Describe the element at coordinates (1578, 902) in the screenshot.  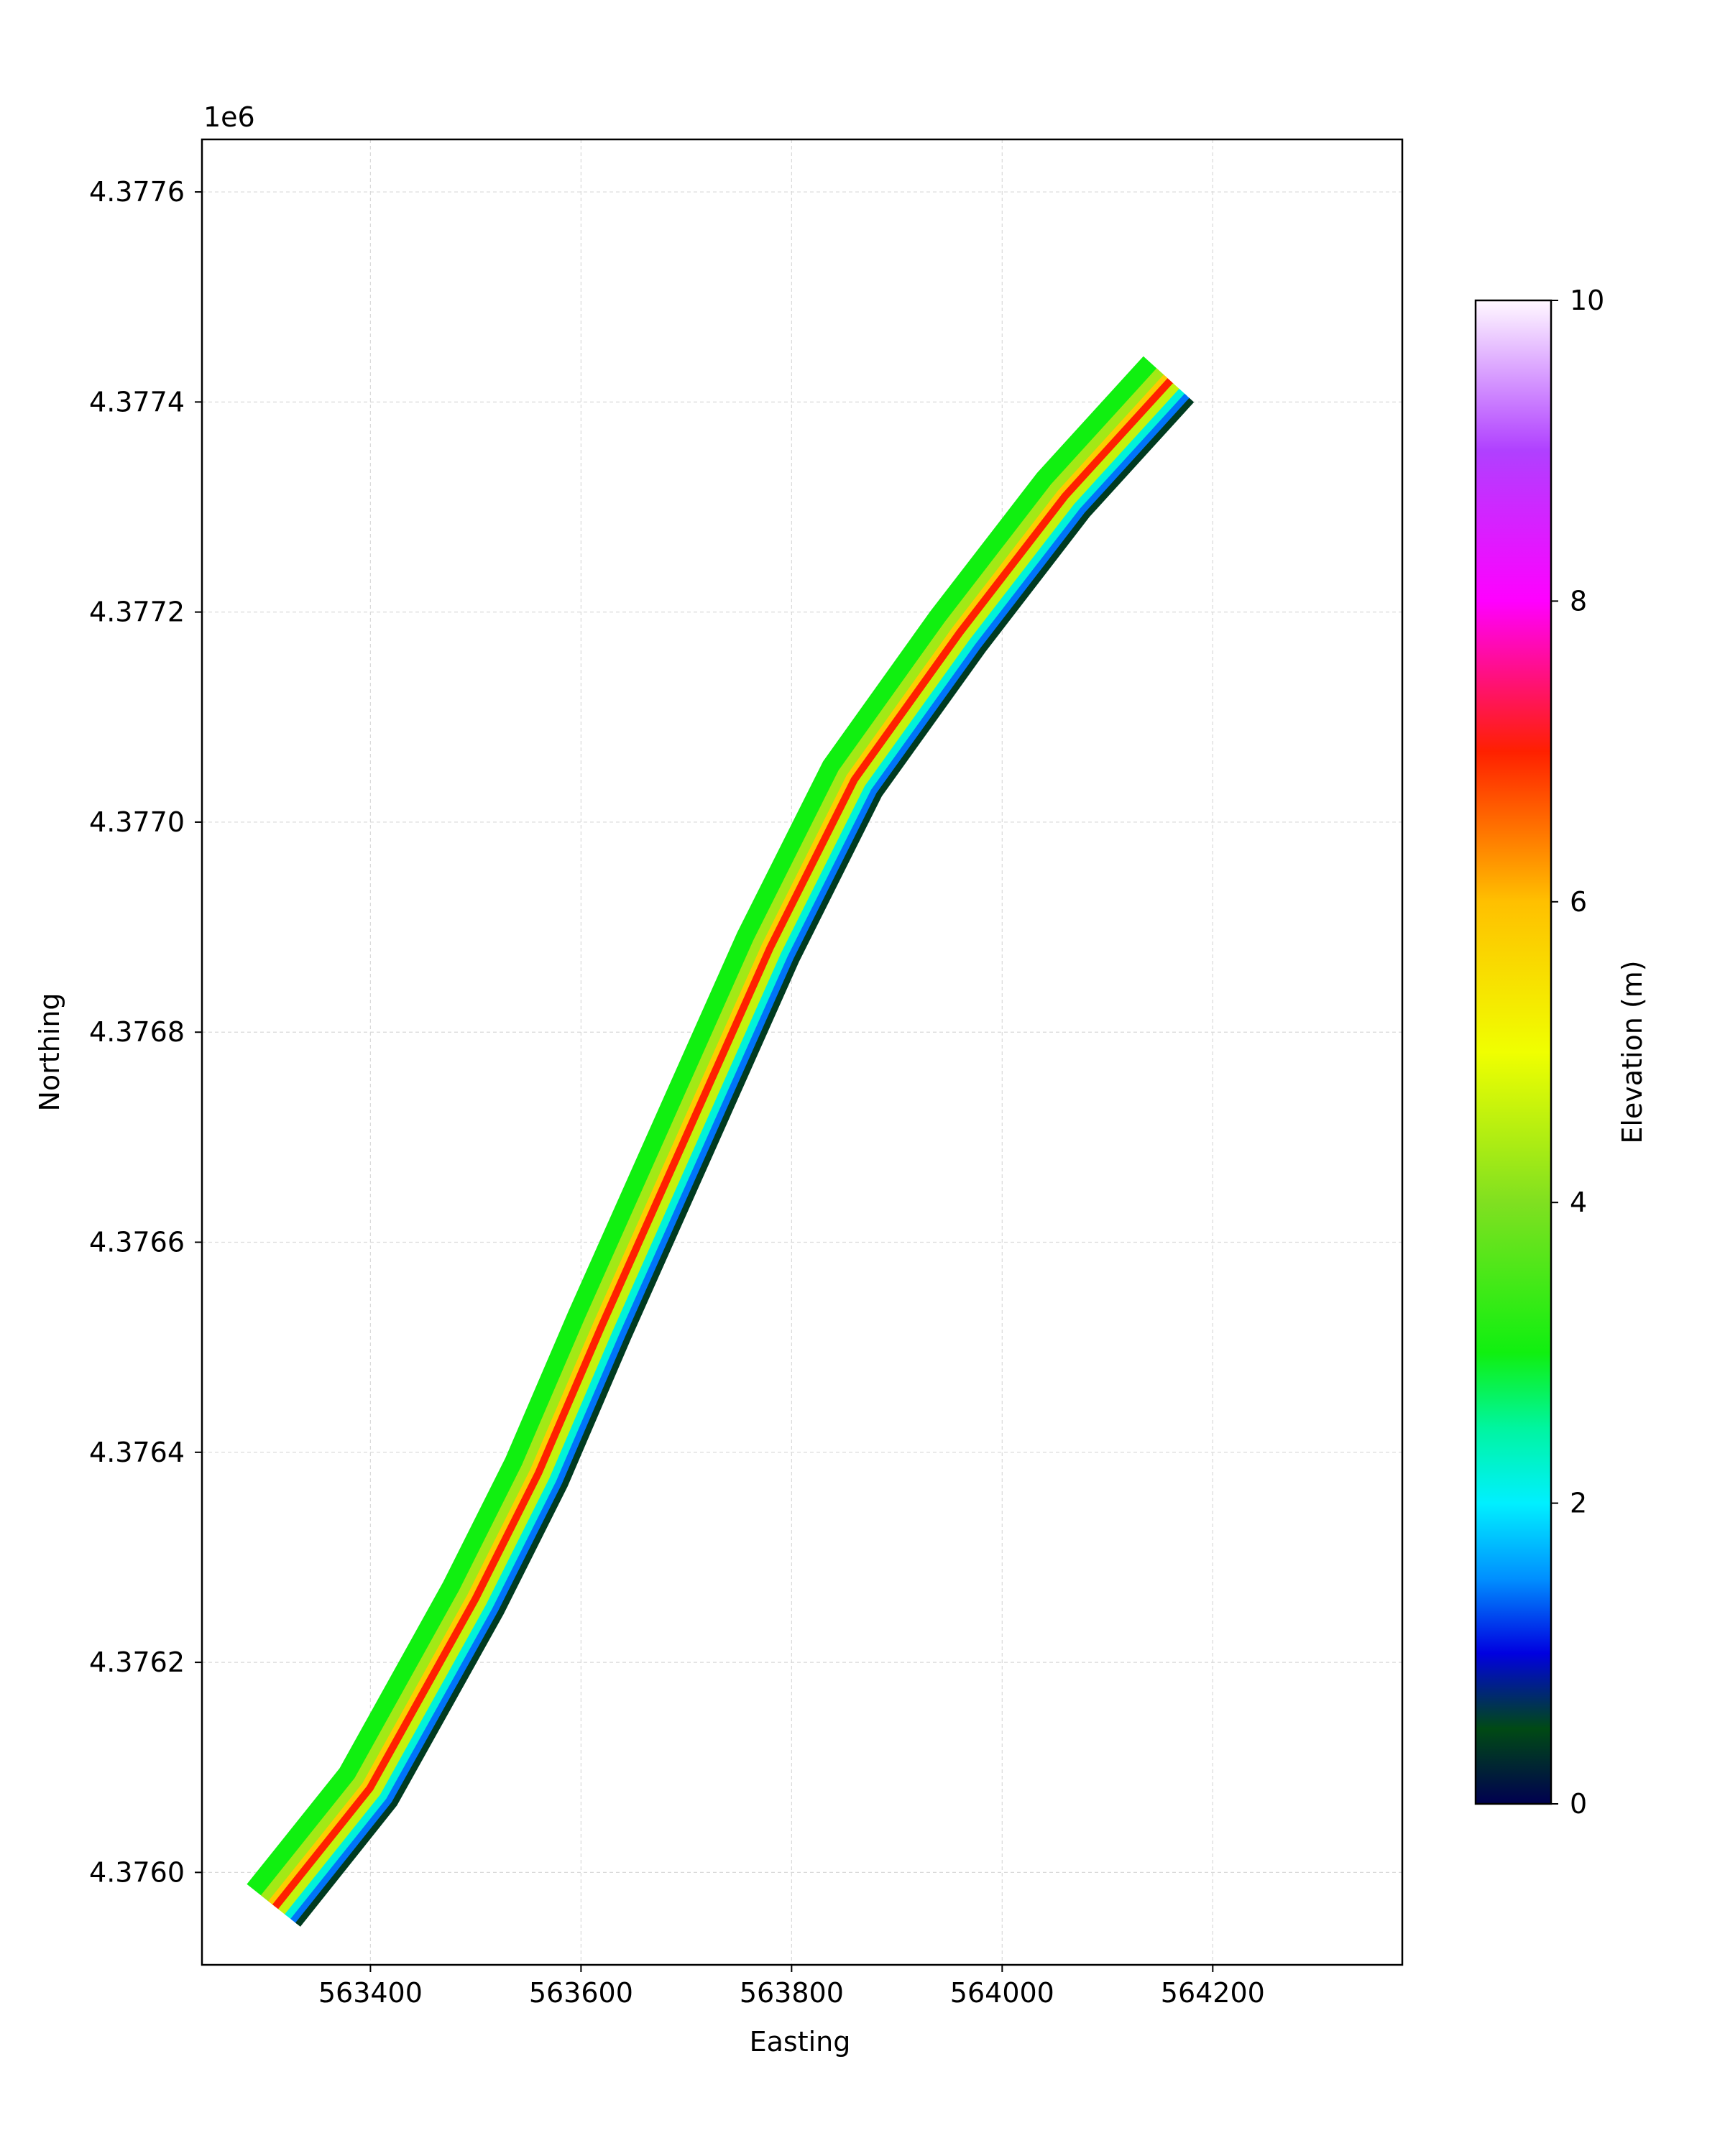
I see `colorbar-tick-label: 6` at that location.